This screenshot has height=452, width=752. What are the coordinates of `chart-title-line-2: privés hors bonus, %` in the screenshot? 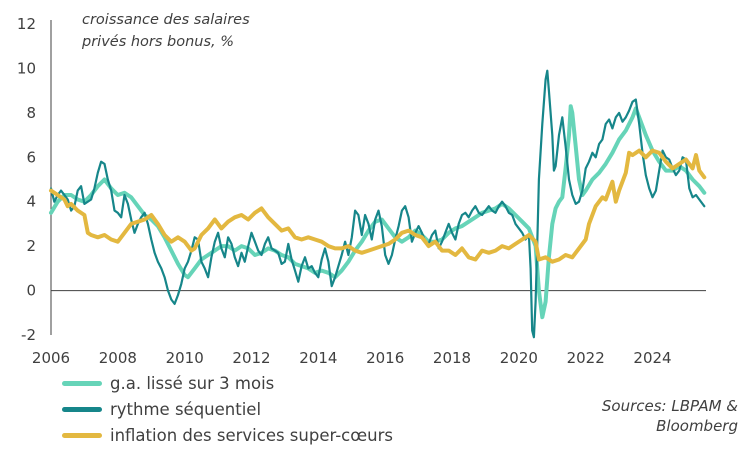 It's located at (157, 42).